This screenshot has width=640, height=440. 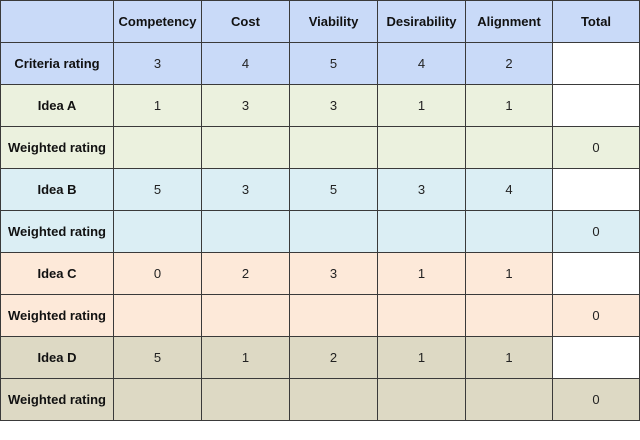 What do you see at coordinates (596, 21) in the screenshot?
I see `column-header-total: Total` at bounding box center [596, 21].